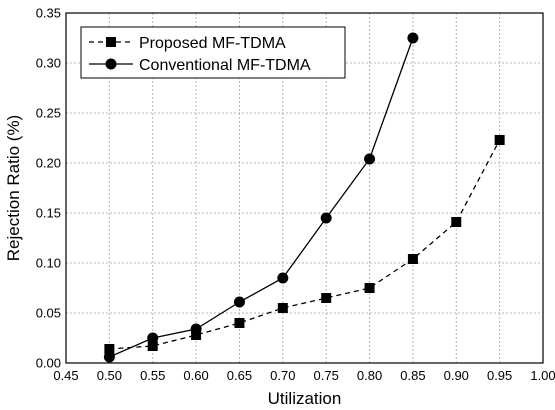 The image size is (555, 410). I want to click on x-tick-label: 0.60, so click(195, 375).